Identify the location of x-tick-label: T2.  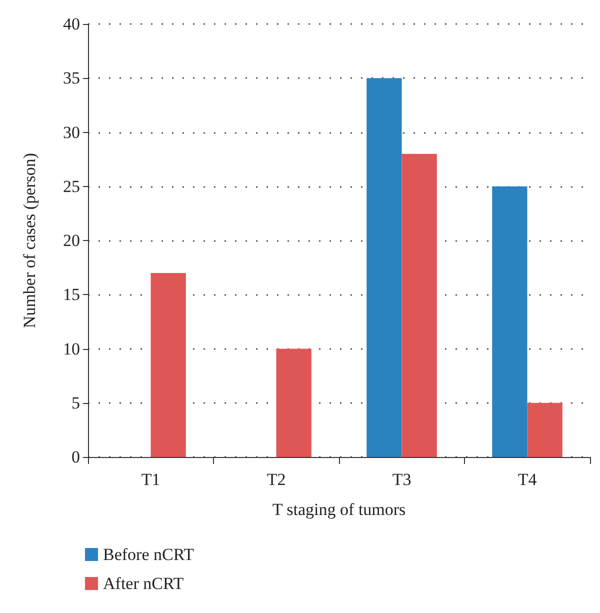
(276, 479).